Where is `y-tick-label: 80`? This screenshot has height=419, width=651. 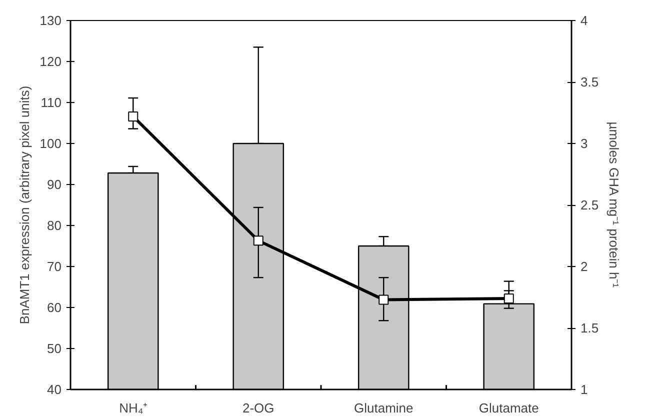
y-tick-label: 80 is located at coordinates (54, 225).